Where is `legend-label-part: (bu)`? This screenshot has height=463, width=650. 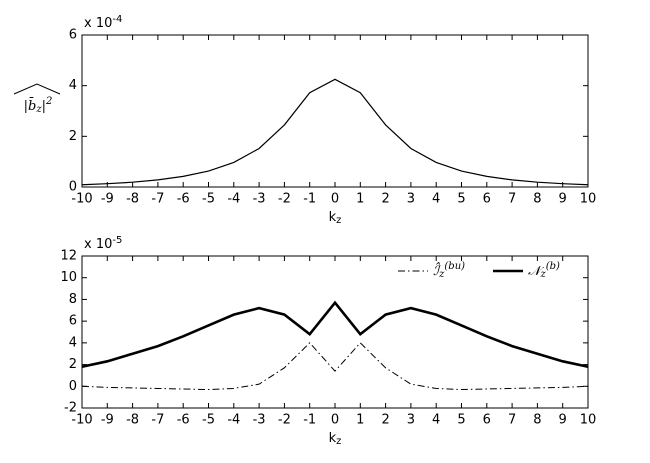
legend-label-part: (bu) is located at coordinates (454, 266).